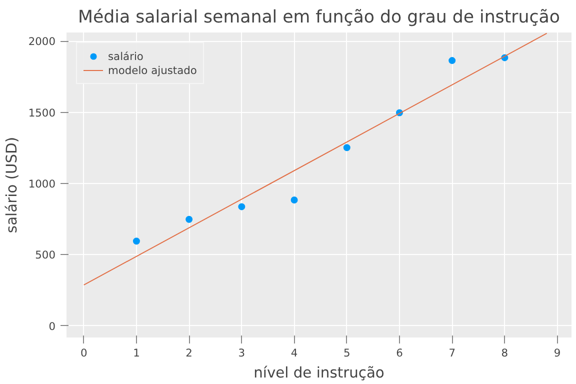 Image resolution: width=576 pixels, height=384 pixels. What do you see at coordinates (557, 353) in the screenshot?
I see `x-tick-label: 9` at bounding box center [557, 353].